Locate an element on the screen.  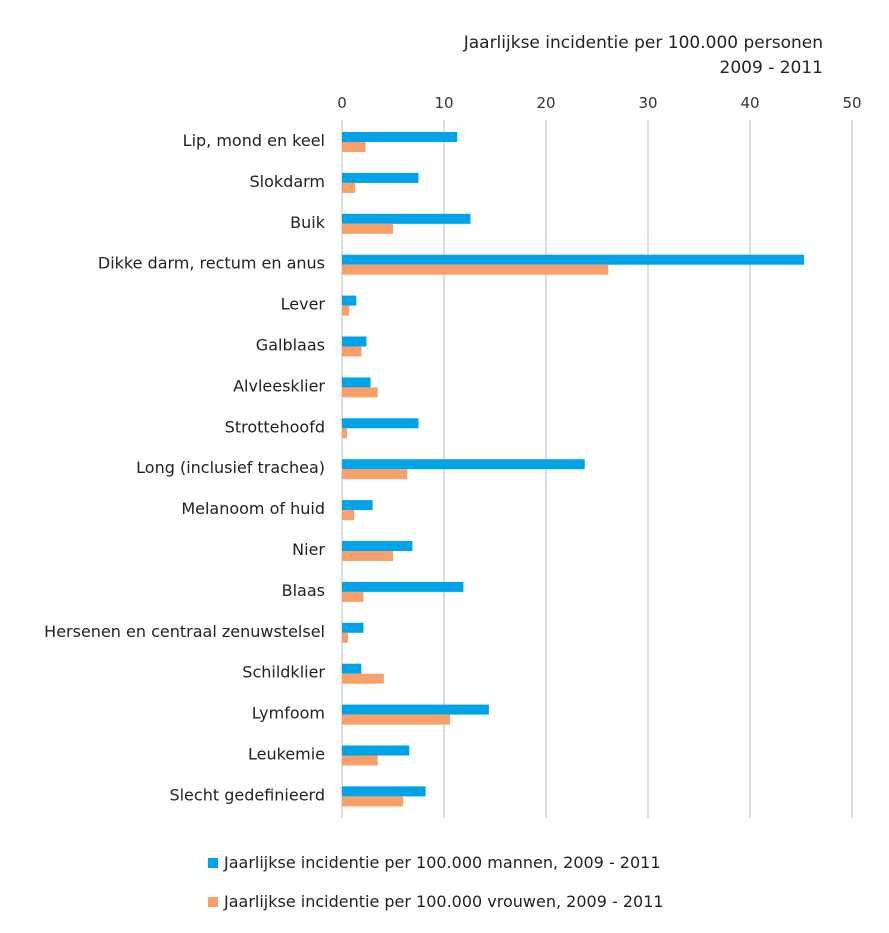
axis-title-line2: 2009 - 2011 is located at coordinates (771, 68).